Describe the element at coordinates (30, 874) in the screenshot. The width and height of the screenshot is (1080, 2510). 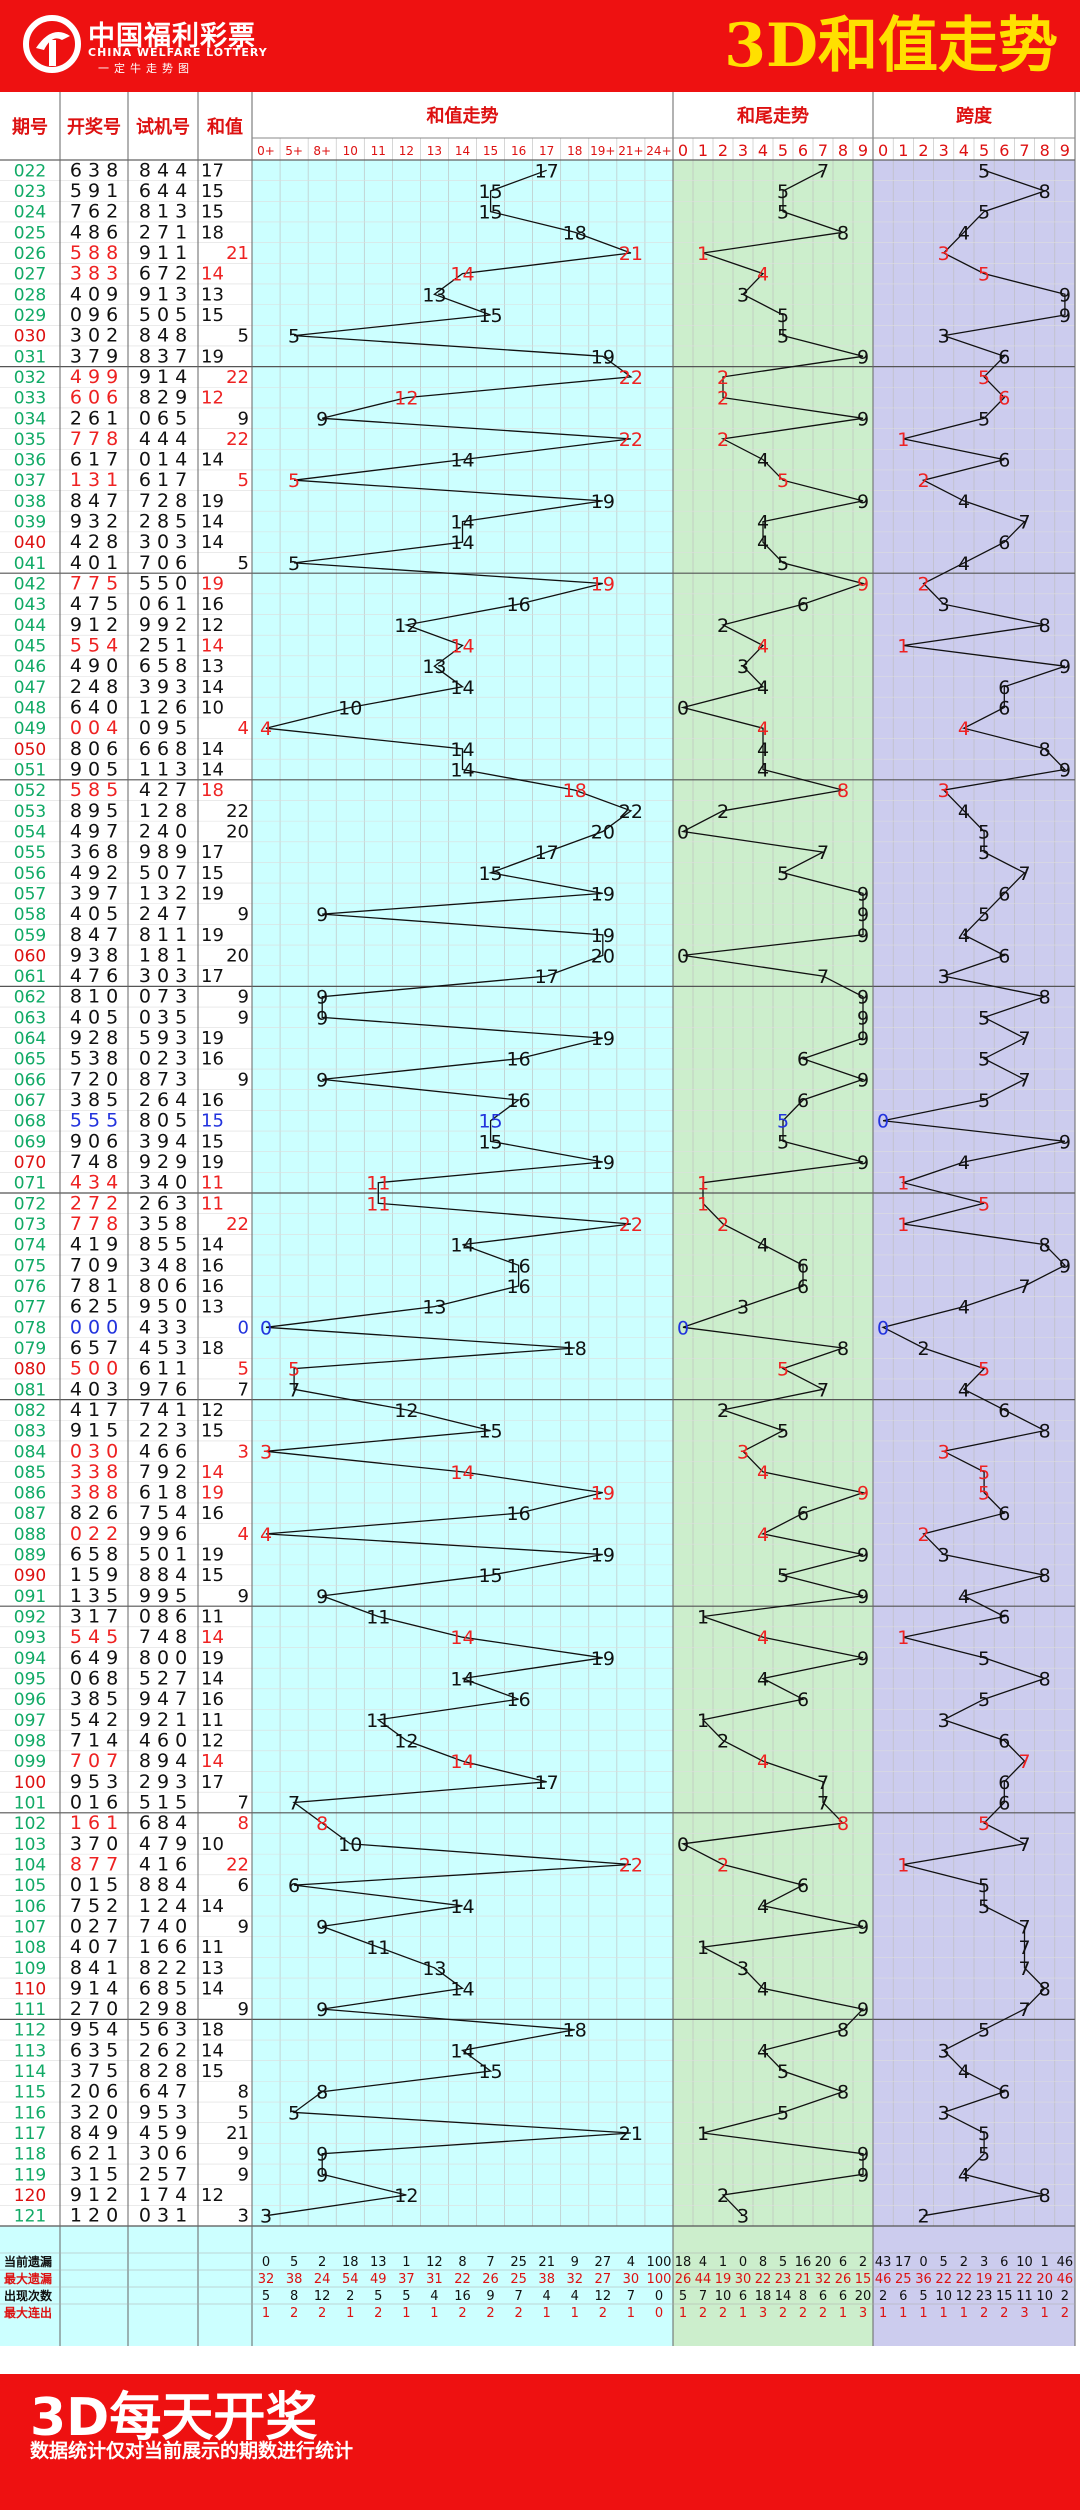
I see `period-cell: 056` at that location.